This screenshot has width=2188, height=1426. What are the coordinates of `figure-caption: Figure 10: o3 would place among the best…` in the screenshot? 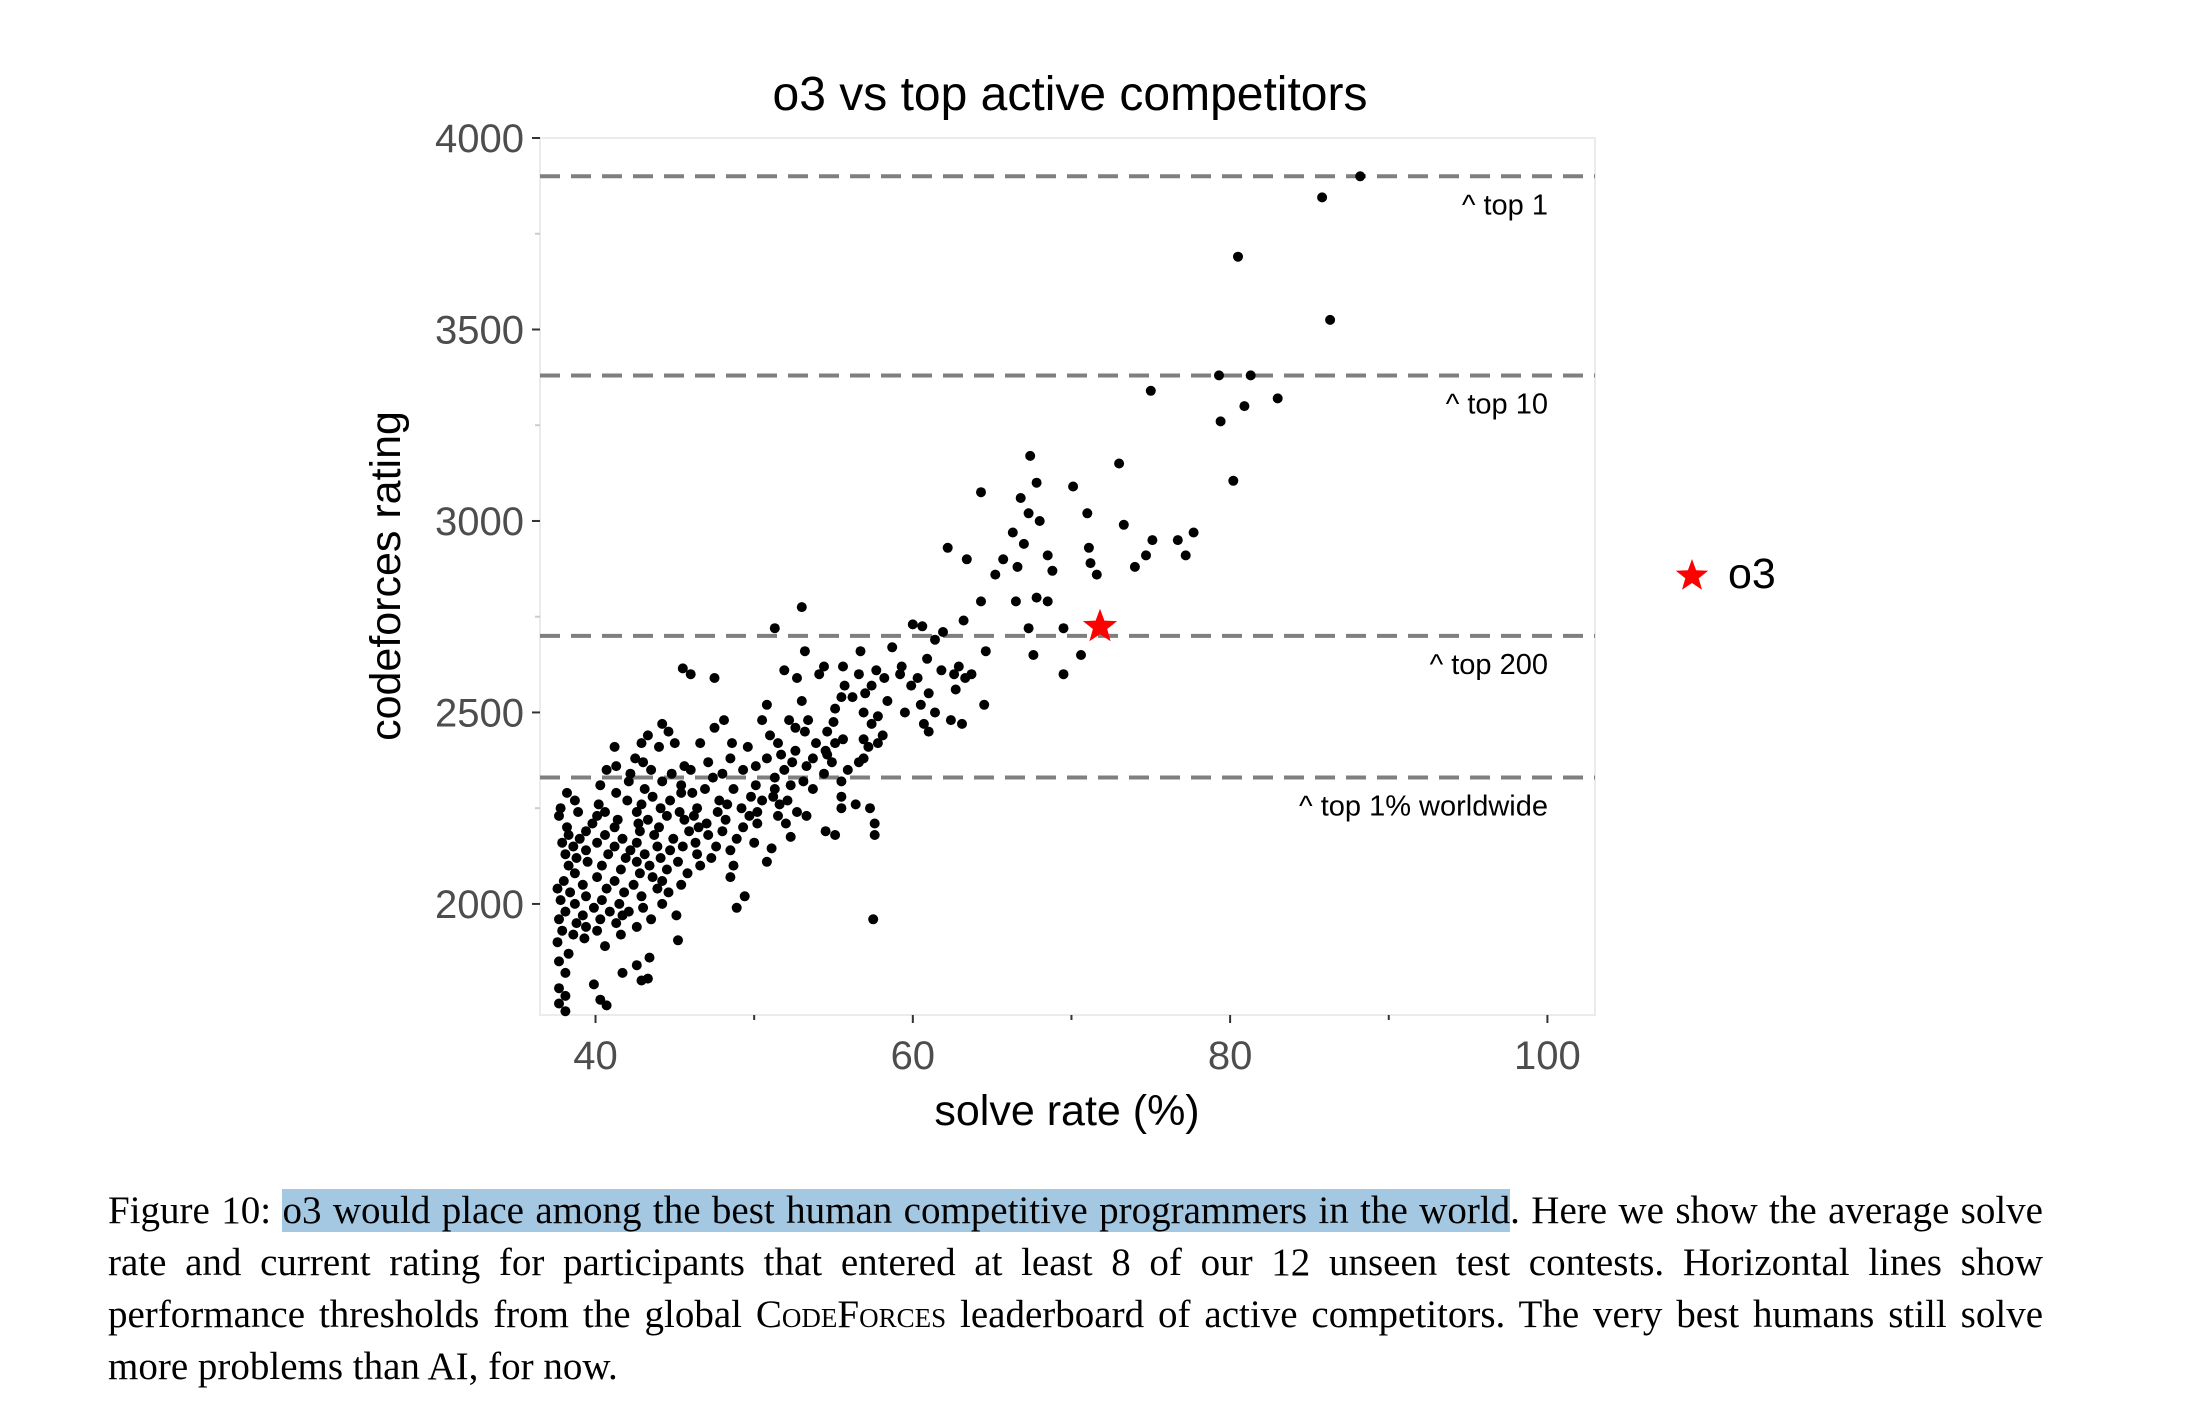 It's located at (1075, 1289).